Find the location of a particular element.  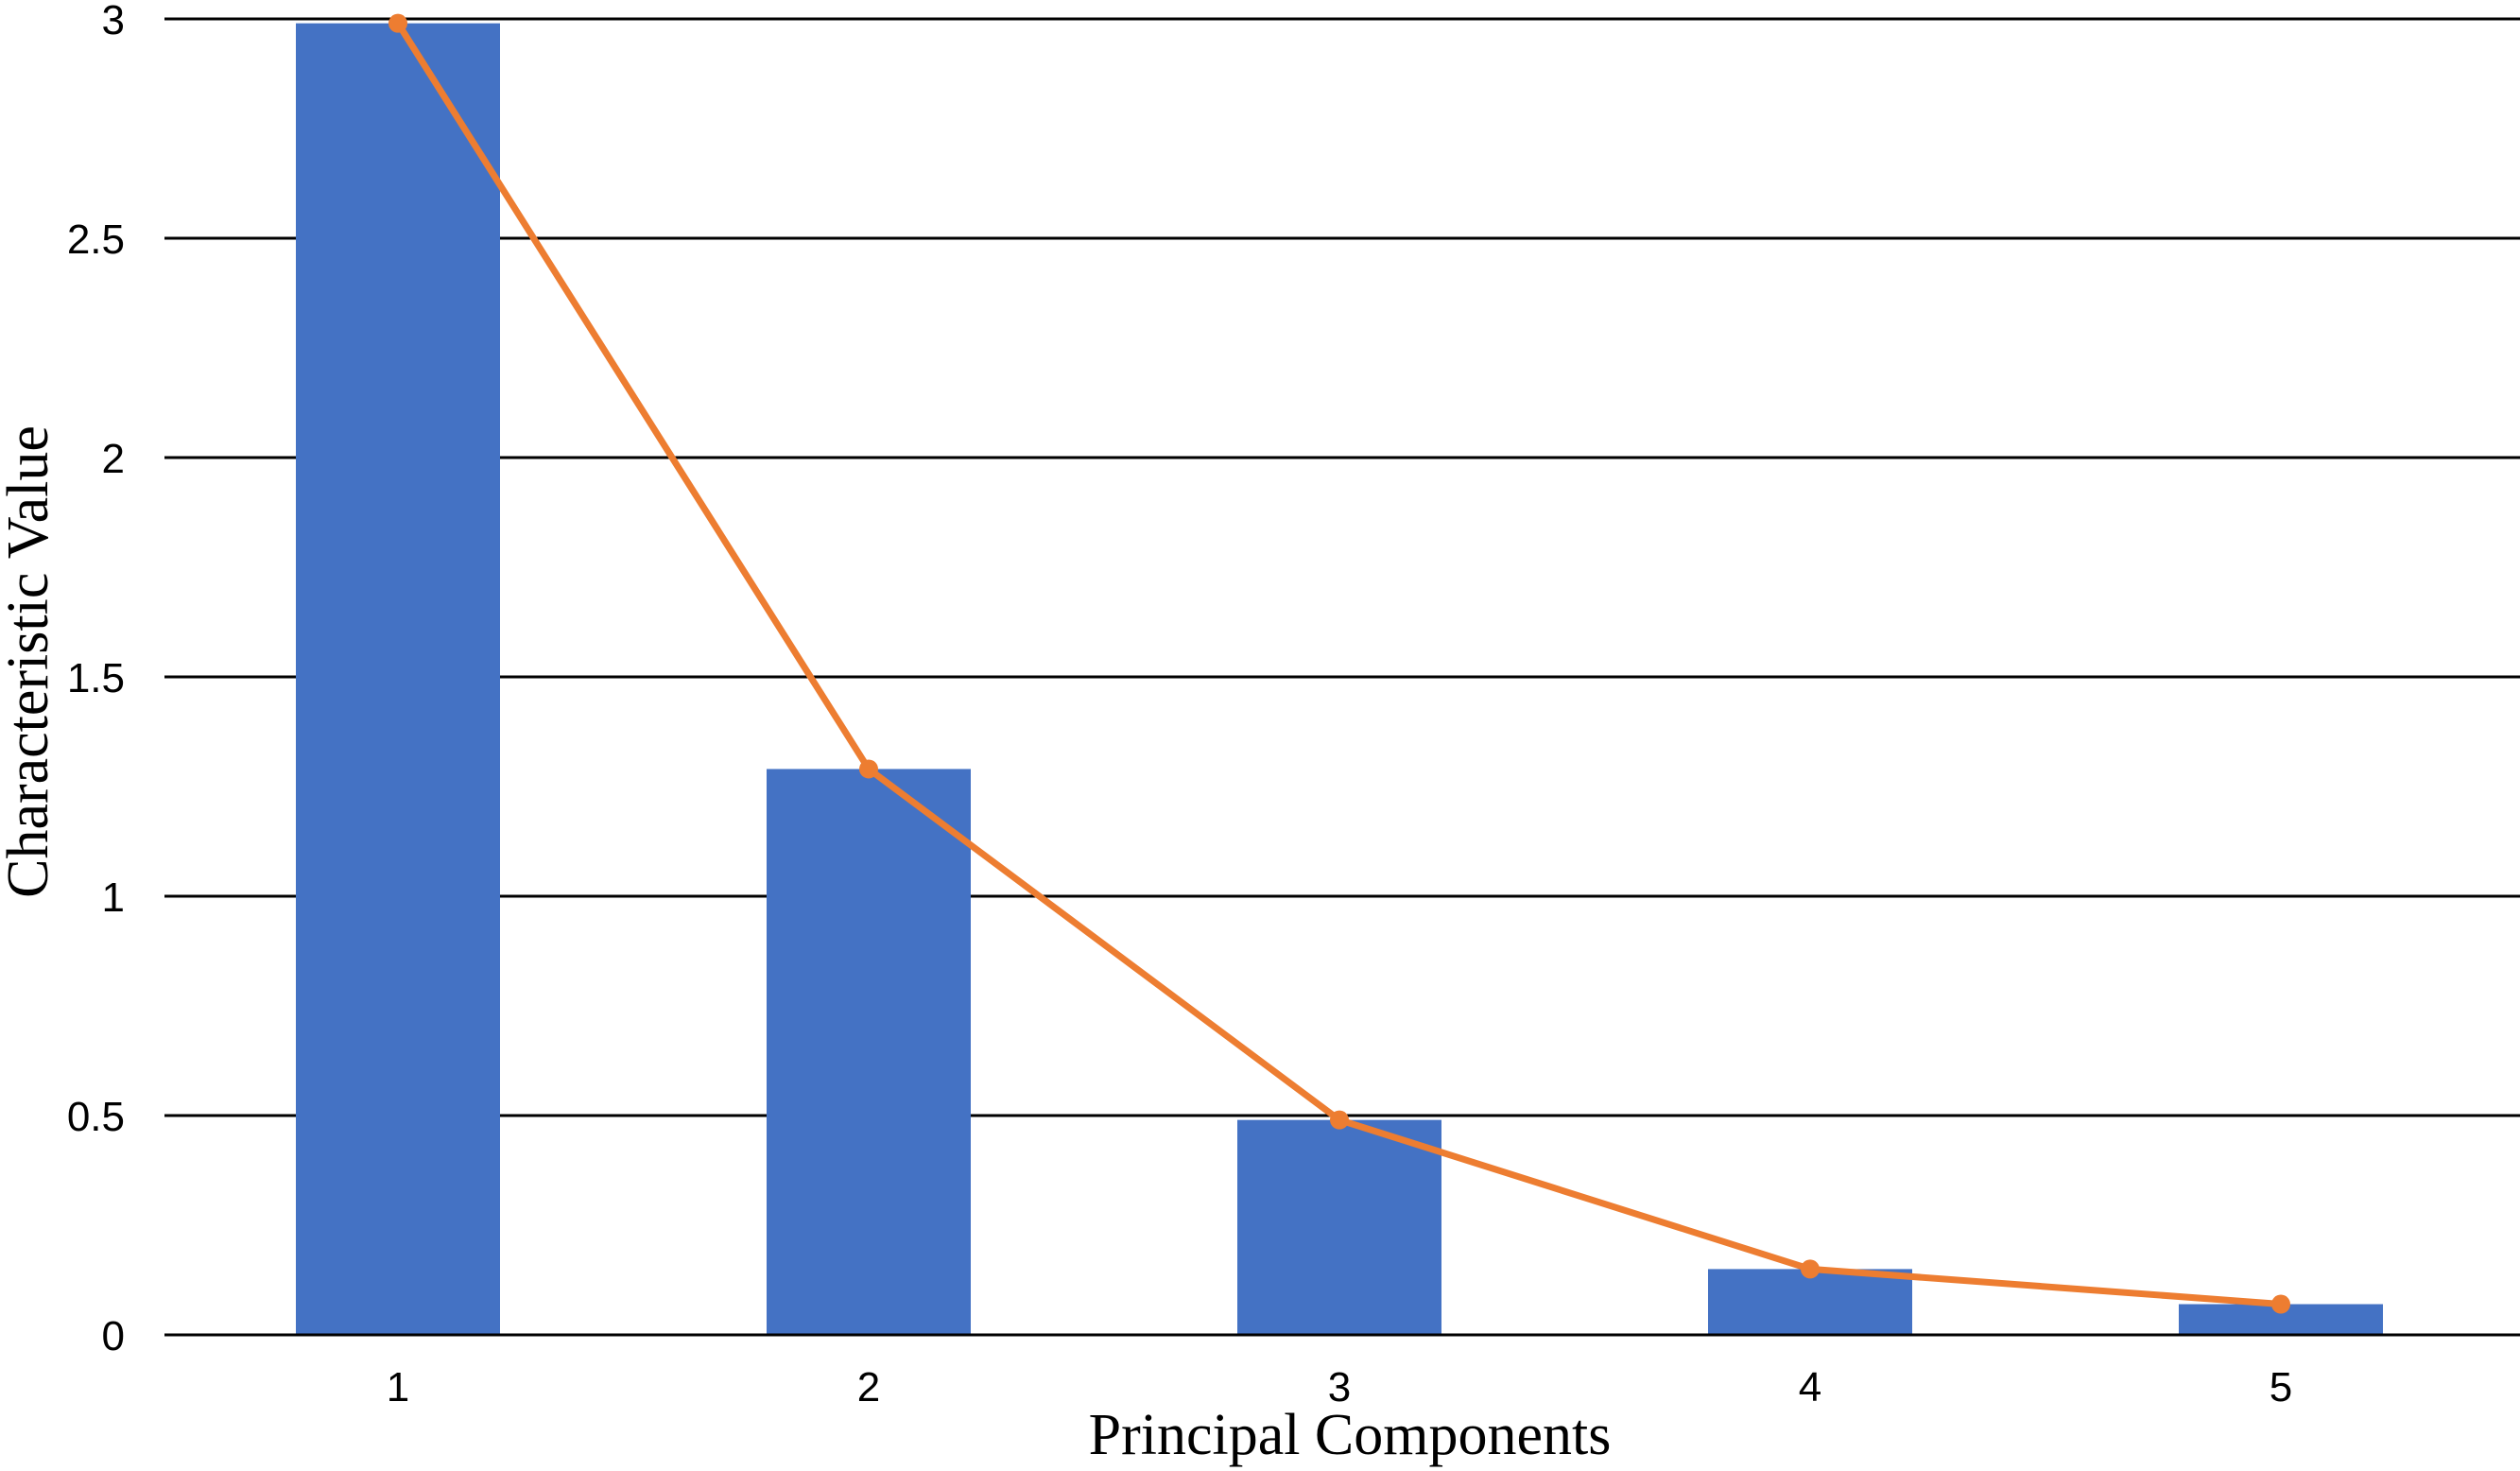

y-tick-label: 0 is located at coordinates (113, 1336).